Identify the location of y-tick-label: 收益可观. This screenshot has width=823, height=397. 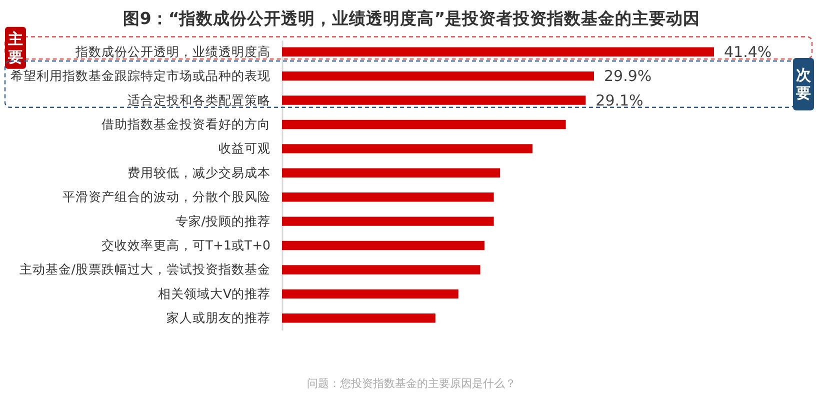
(244, 148).